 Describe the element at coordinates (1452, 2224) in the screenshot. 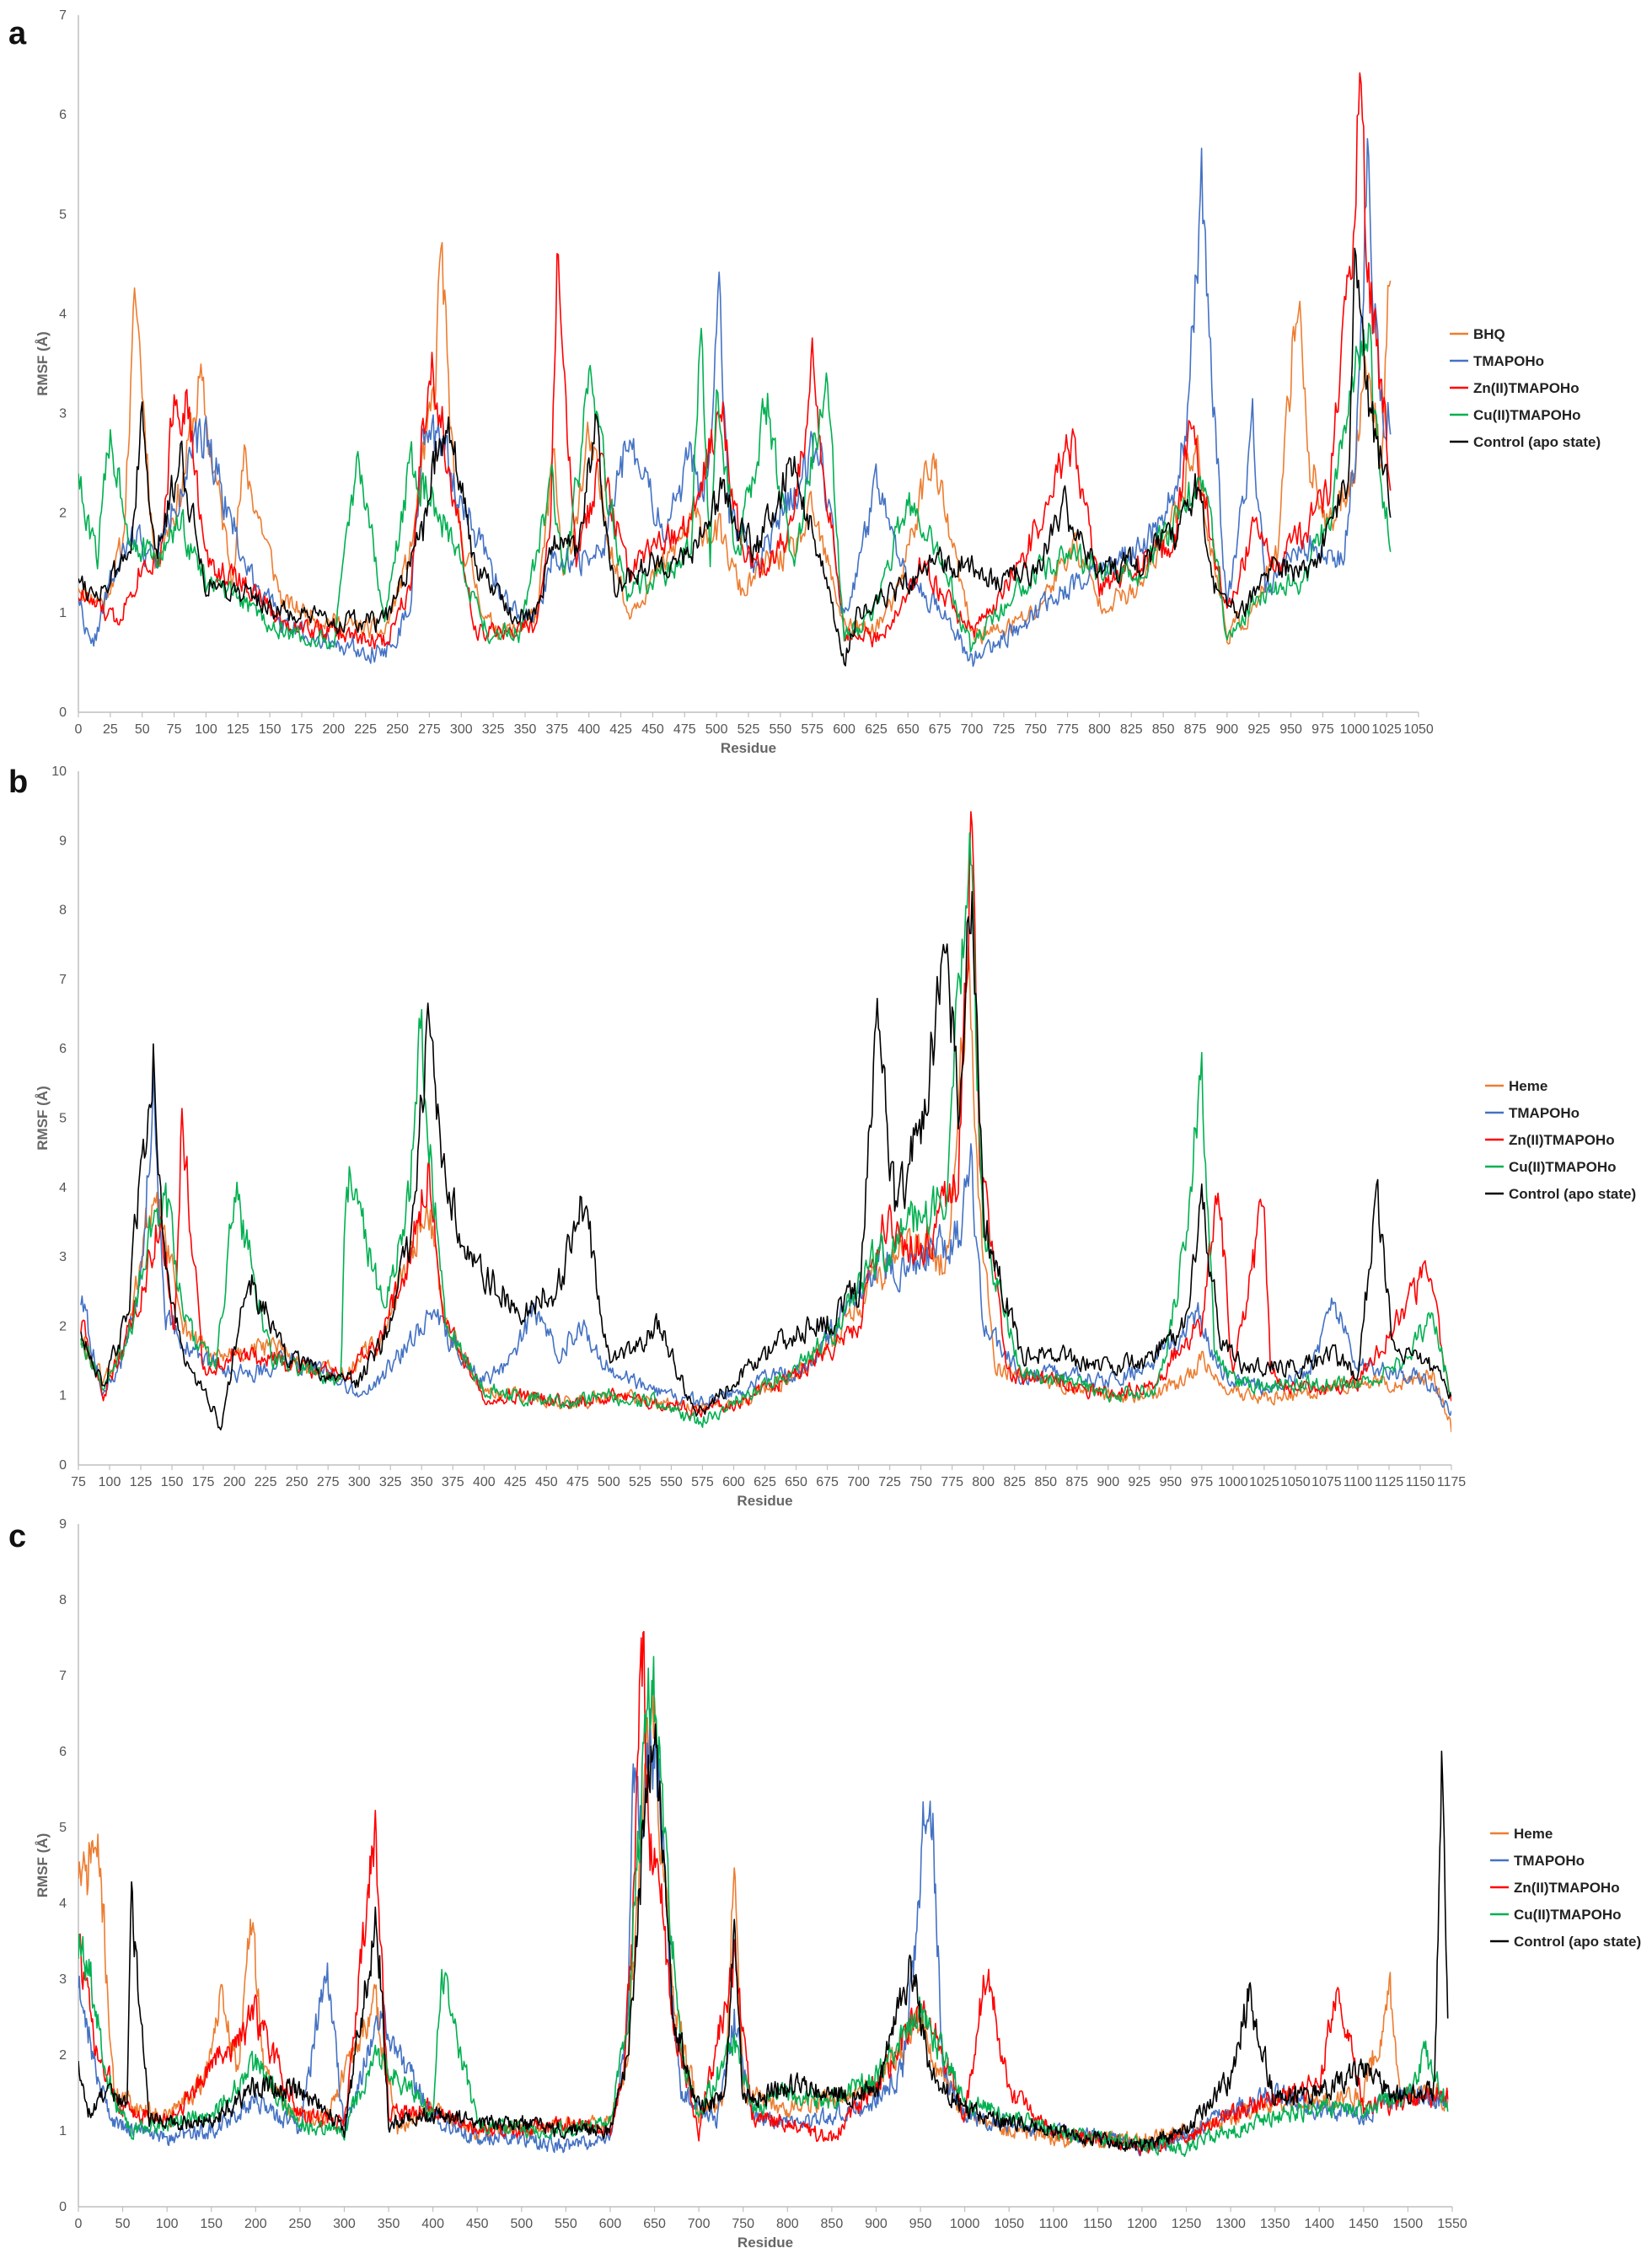

I see `x-tick-label: 1550` at that location.